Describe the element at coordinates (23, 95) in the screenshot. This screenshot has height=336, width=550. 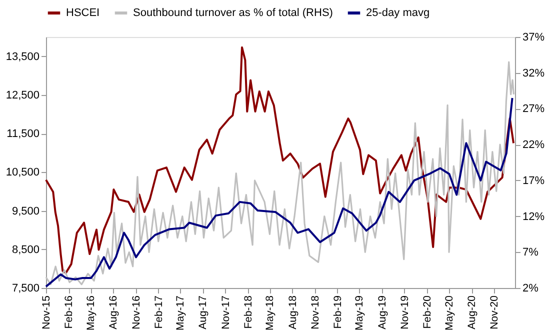
I see `y-tick-label: 12,500` at that location.